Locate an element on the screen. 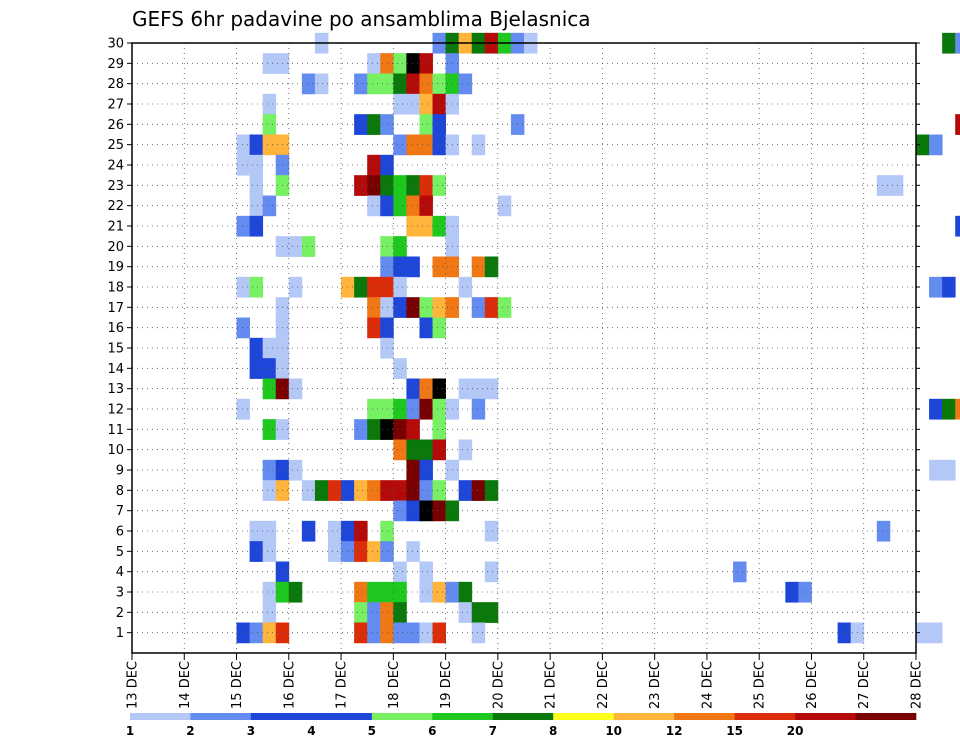  y-tick-label: 27 is located at coordinates (115, 105).